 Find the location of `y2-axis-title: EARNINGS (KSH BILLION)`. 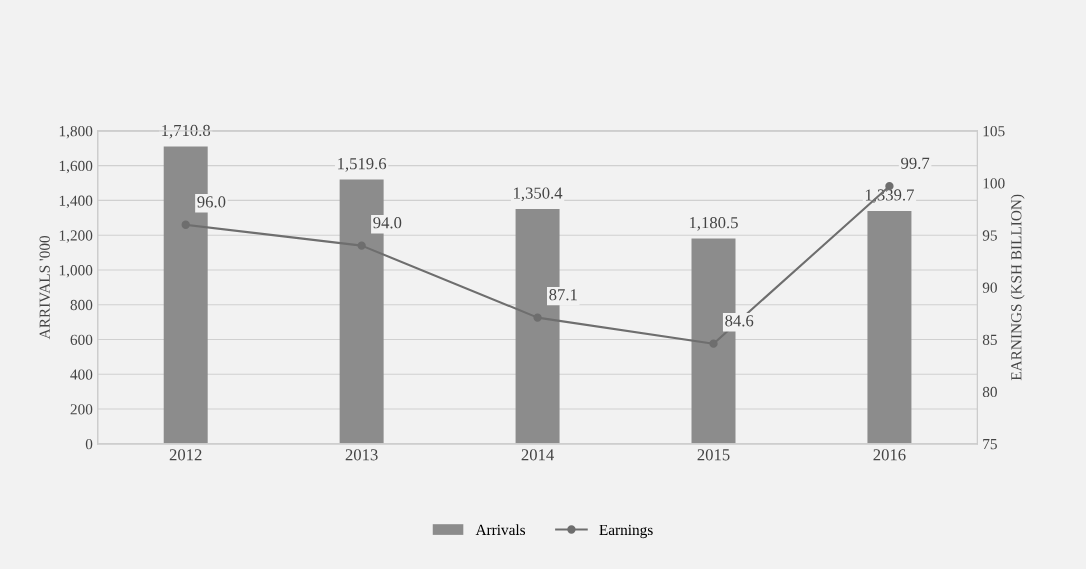

y2-axis-title: EARNINGS (KSH BILLION) is located at coordinates (1017, 287).